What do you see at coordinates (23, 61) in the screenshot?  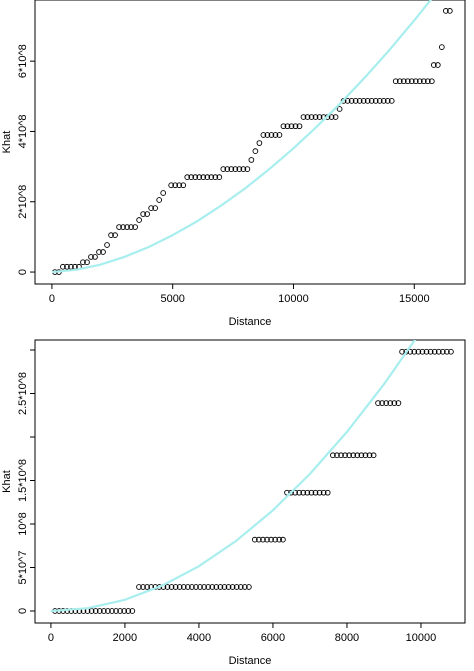 I see `y-tick-label: 6*10^8` at bounding box center [23, 61].